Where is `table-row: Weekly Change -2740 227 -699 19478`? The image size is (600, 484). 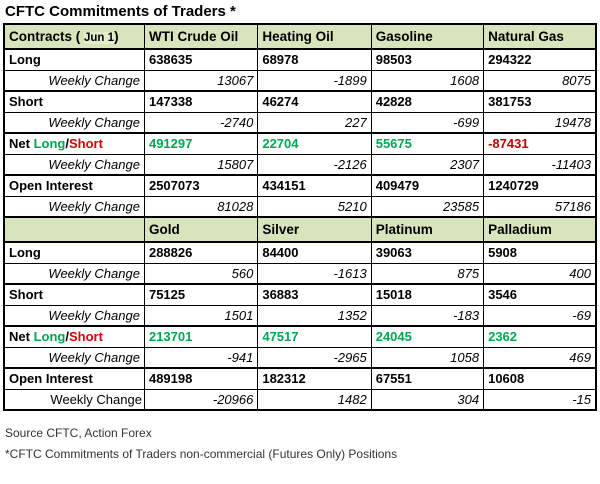
table-row: Weekly Change -2740 227 -699 19478 is located at coordinates (300, 122).